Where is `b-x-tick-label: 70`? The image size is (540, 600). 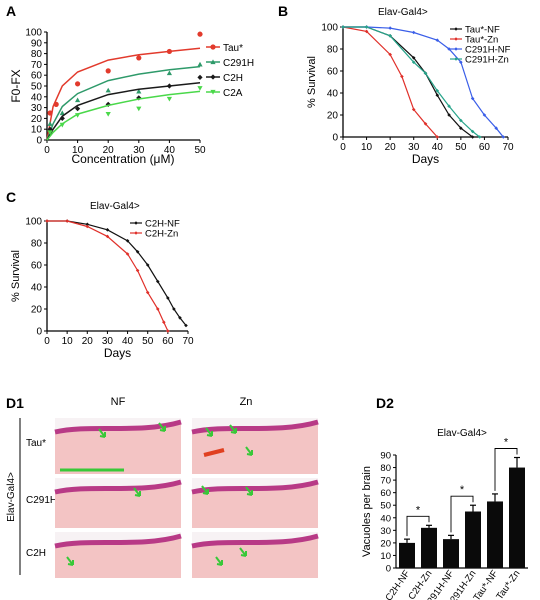 b-x-tick-label: 70 is located at coordinates (508, 147).